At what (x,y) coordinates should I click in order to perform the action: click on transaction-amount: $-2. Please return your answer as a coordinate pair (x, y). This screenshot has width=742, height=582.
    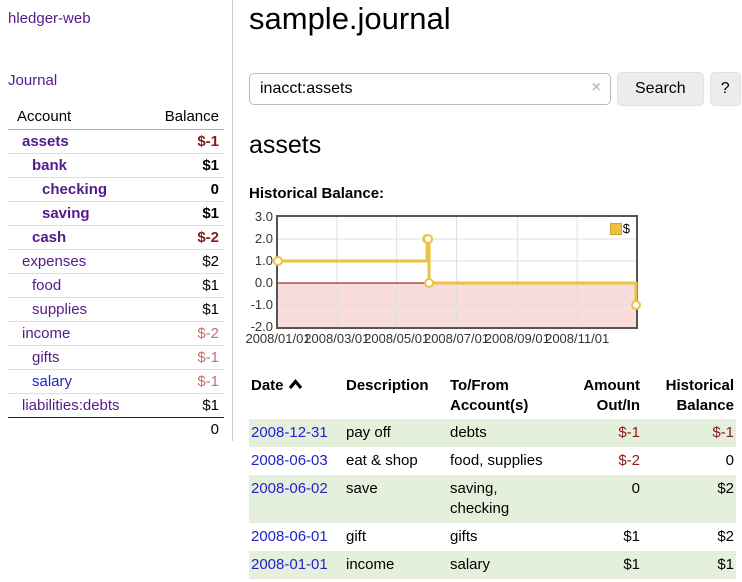
    Looking at the image, I should click on (629, 460).